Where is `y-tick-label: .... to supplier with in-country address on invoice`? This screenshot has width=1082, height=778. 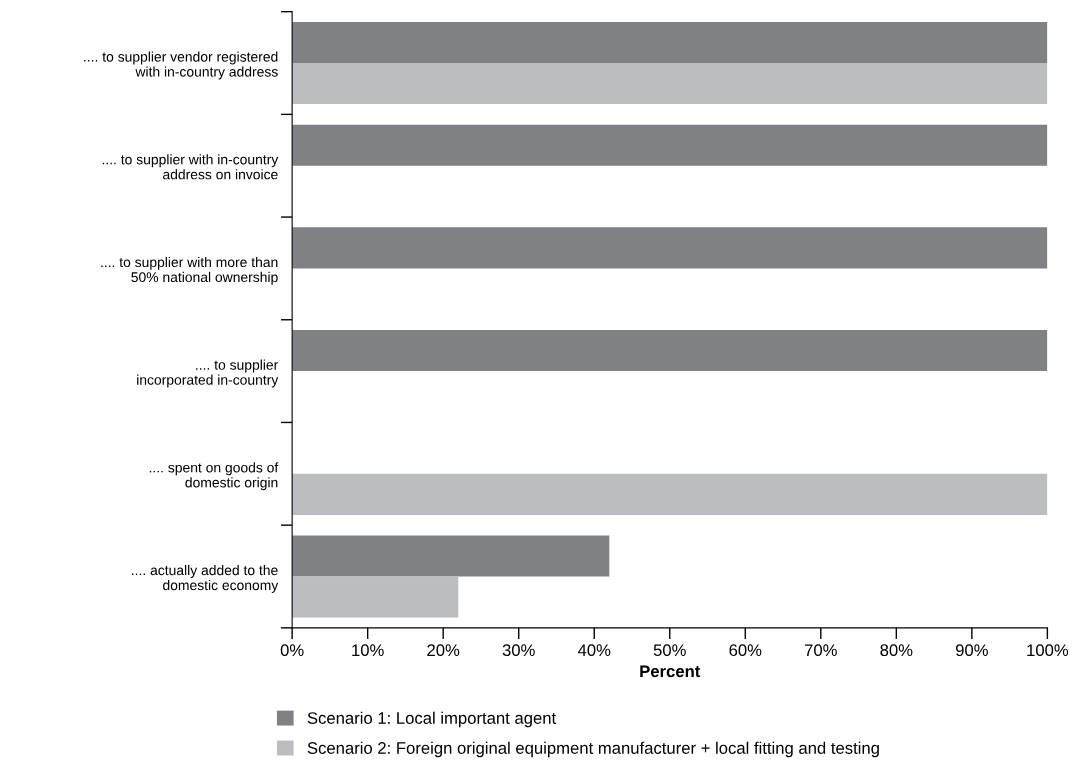 y-tick-label: .... to supplier with in-country address on invoice is located at coordinates (190, 167).